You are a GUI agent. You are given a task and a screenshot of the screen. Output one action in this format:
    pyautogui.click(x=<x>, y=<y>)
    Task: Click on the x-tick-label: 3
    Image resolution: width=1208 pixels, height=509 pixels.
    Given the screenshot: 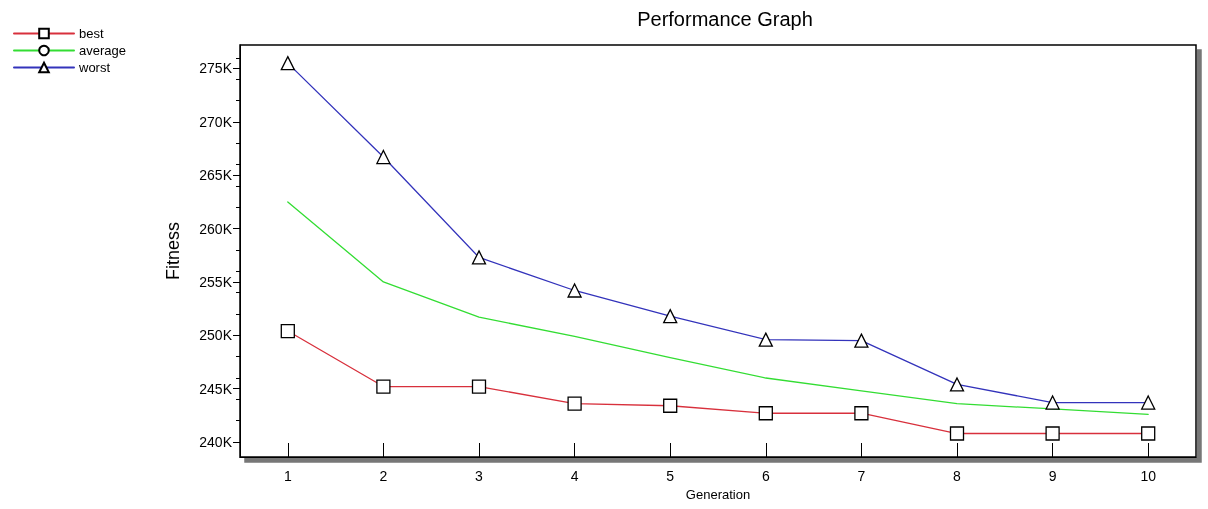 What is the action you would take?
    pyautogui.click(x=479, y=476)
    